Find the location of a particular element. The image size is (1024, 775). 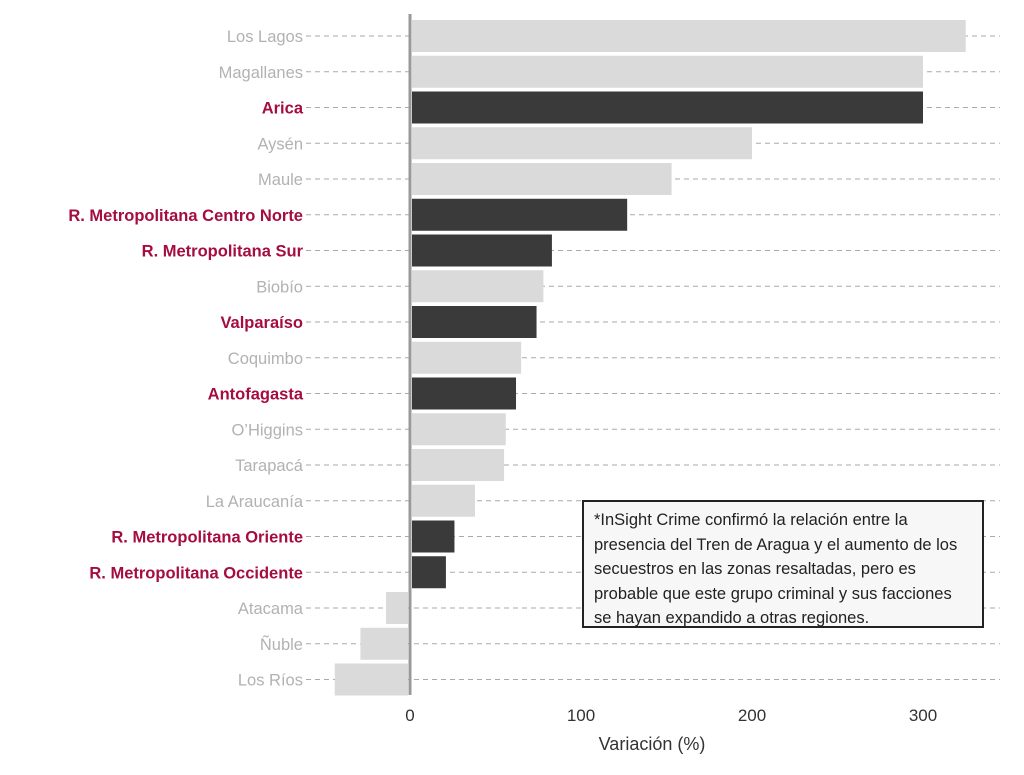

category-label: Arica is located at coordinates (283, 109).